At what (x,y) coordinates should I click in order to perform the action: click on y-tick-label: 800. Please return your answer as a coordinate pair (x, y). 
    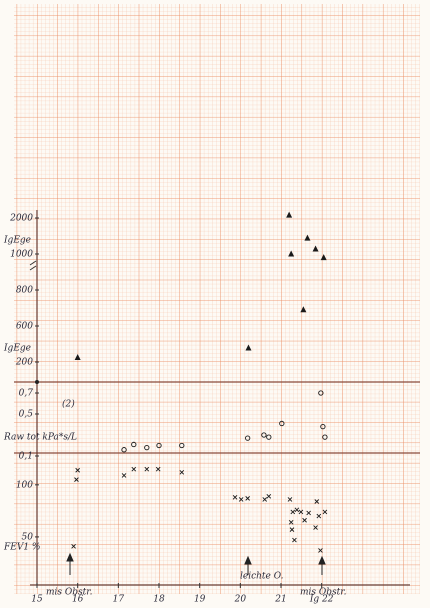
    Looking at the image, I should click on (24, 291).